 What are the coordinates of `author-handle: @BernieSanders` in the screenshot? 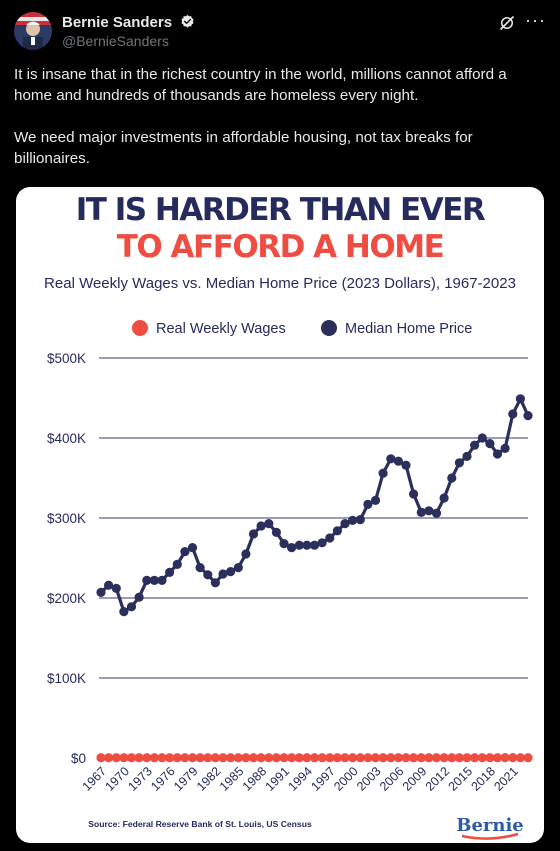 It's located at (115, 41).